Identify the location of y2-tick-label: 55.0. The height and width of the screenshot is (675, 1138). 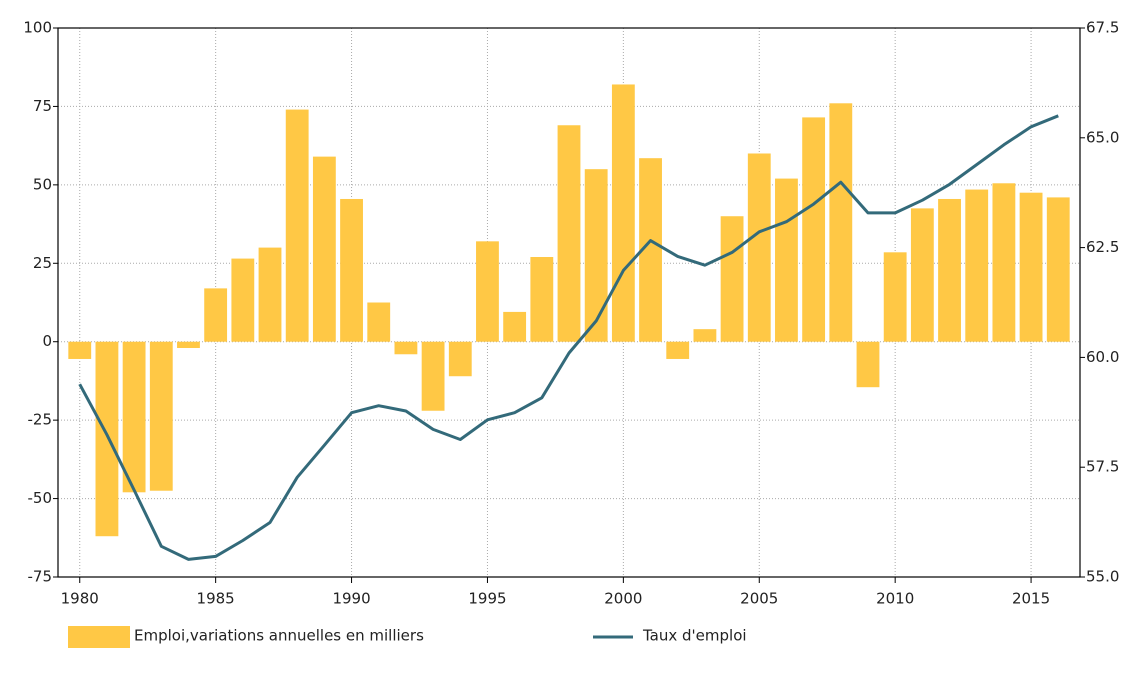
(1102, 577).